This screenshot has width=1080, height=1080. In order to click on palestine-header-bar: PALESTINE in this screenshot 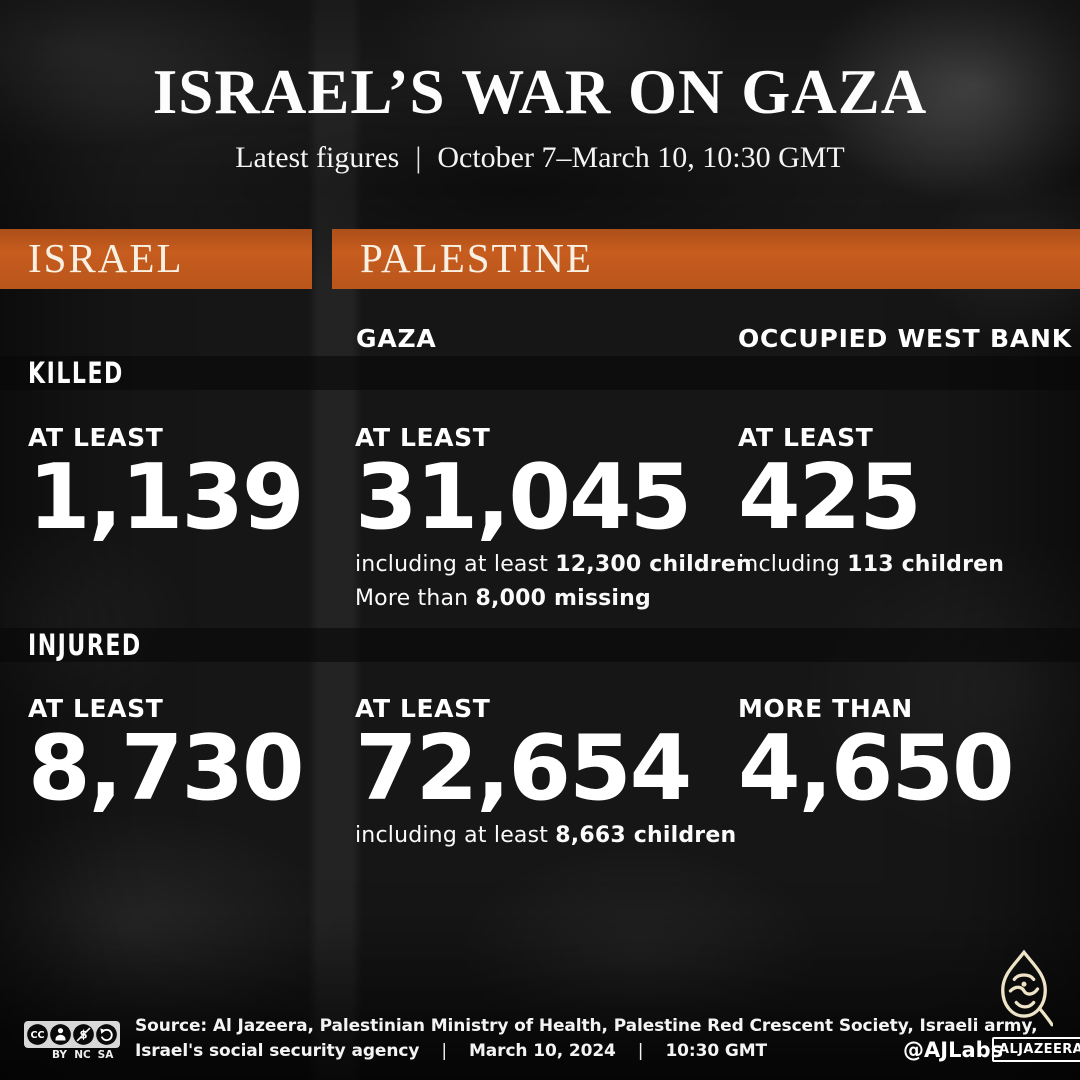, I will do `click(706, 259)`.